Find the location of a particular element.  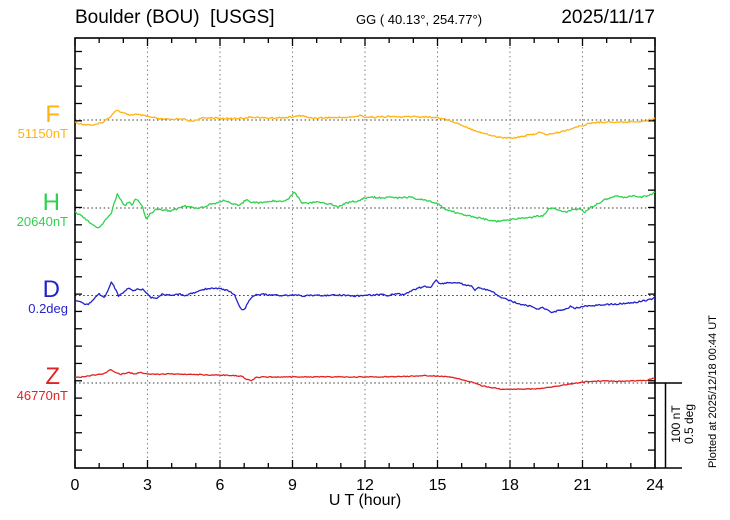

scale-bar-deg: 0.5 deg is located at coordinates (689, 424).